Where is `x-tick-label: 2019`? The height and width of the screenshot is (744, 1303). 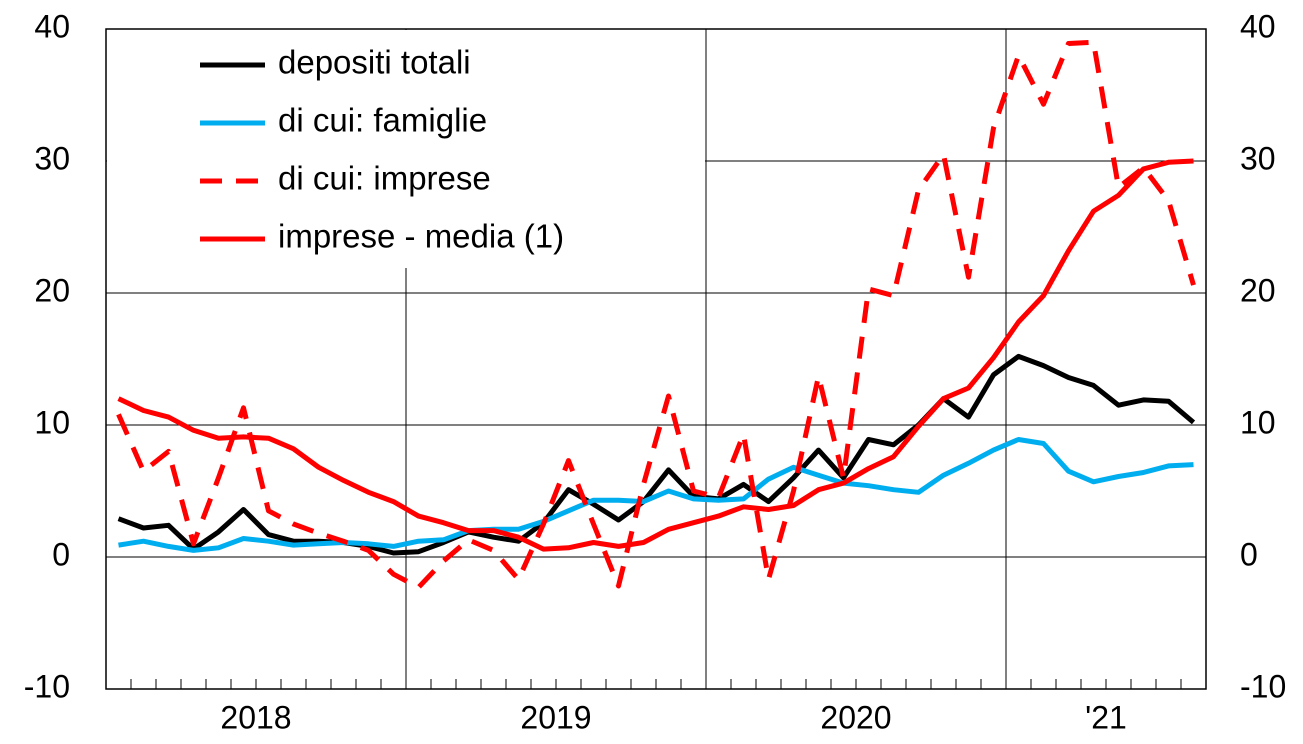 x-tick-label: 2019 is located at coordinates (555, 717).